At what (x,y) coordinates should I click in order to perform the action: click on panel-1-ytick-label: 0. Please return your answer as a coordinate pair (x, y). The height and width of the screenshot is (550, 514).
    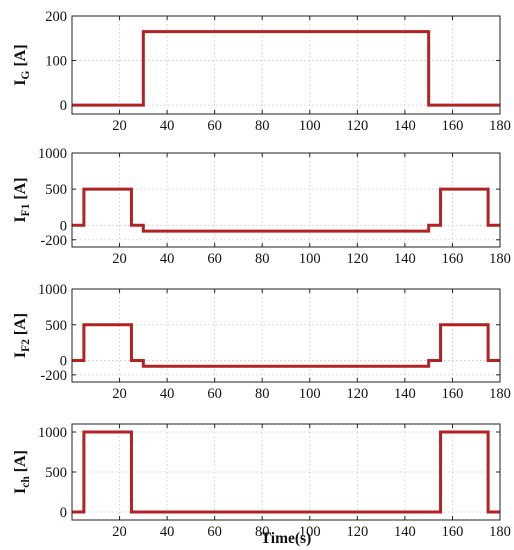
    Looking at the image, I should click on (63, 106).